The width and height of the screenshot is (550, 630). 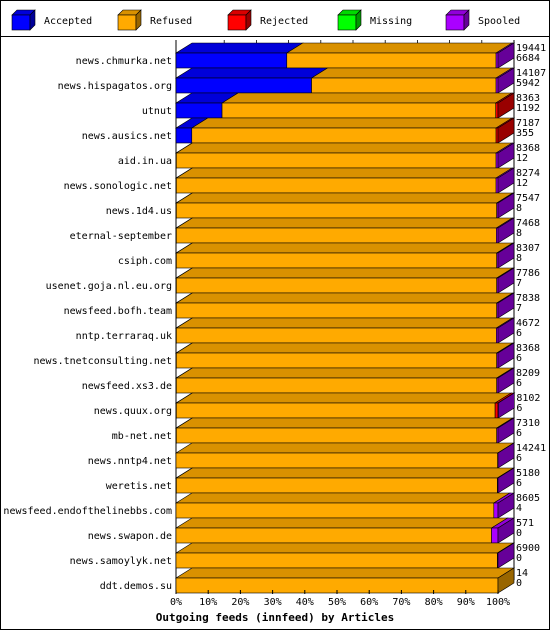 What do you see at coordinates (496, 510) in the screenshot?
I see `bar-segment-spooled` at bounding box center [496, 510].